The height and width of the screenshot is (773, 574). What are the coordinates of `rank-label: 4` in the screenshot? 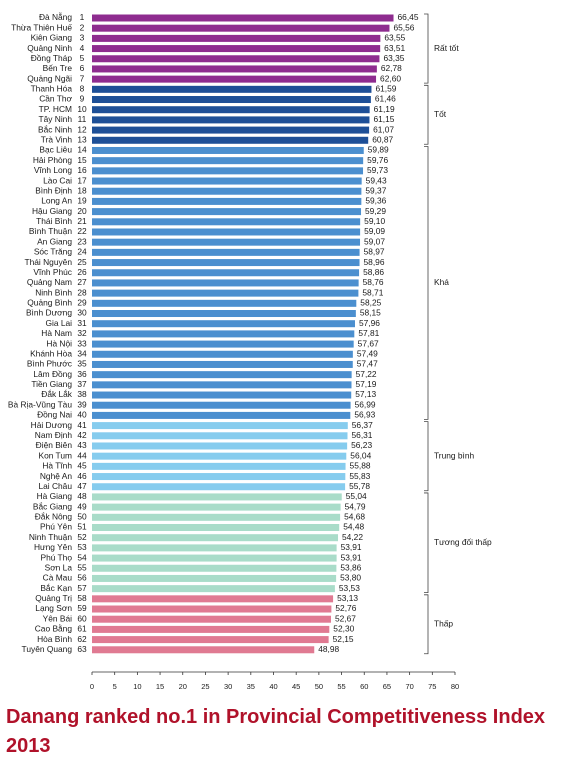 It's located at (82, 48).